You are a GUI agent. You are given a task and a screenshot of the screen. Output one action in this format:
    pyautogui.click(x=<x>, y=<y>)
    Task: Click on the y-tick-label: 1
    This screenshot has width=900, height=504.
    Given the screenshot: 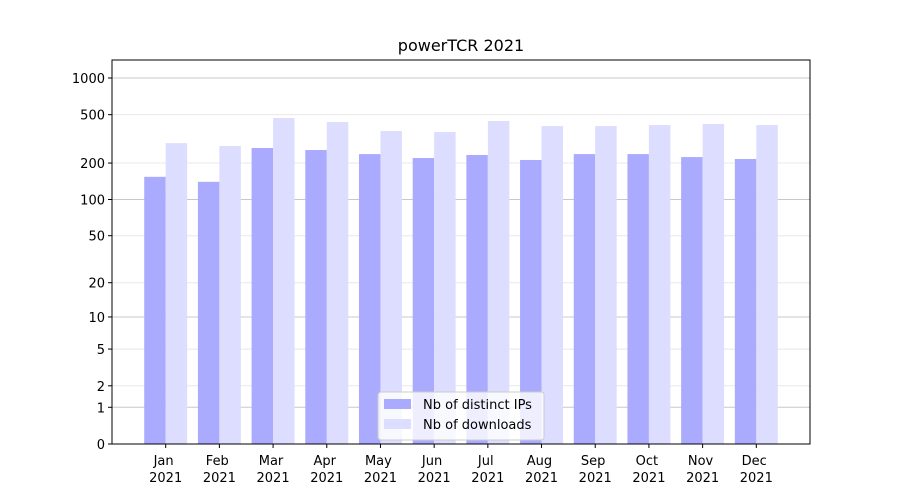 What is the action you would take?
    pyautogui.click(x=101, y=408)
    